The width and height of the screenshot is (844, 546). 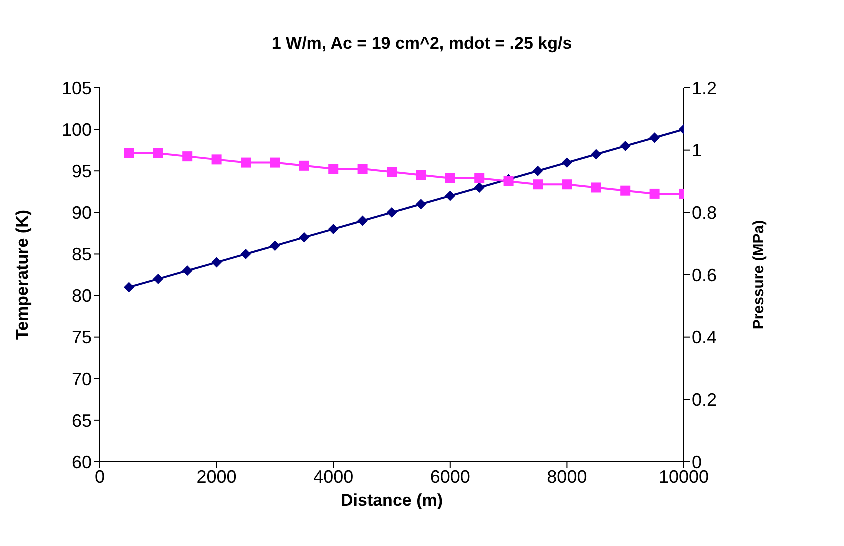 I want to click on y-tick-label: 105, so click(x=77, y=88).